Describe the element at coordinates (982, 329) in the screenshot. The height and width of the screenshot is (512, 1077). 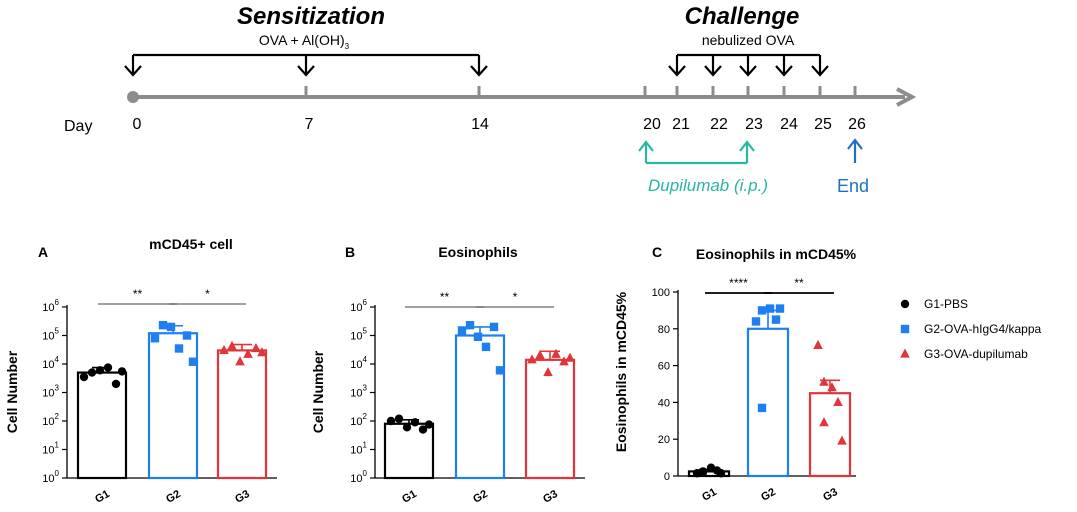
I see `legend-label: G2-OVA-hIgG4/kappa` at that location.